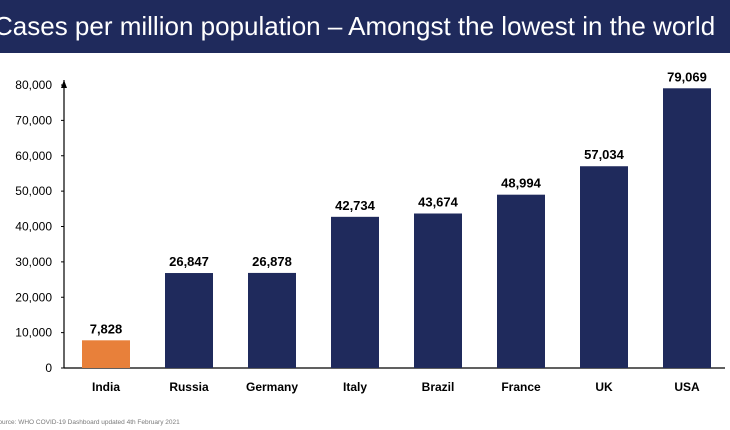  I want to click on y-tick-label: 70,000, so click(33, 120).